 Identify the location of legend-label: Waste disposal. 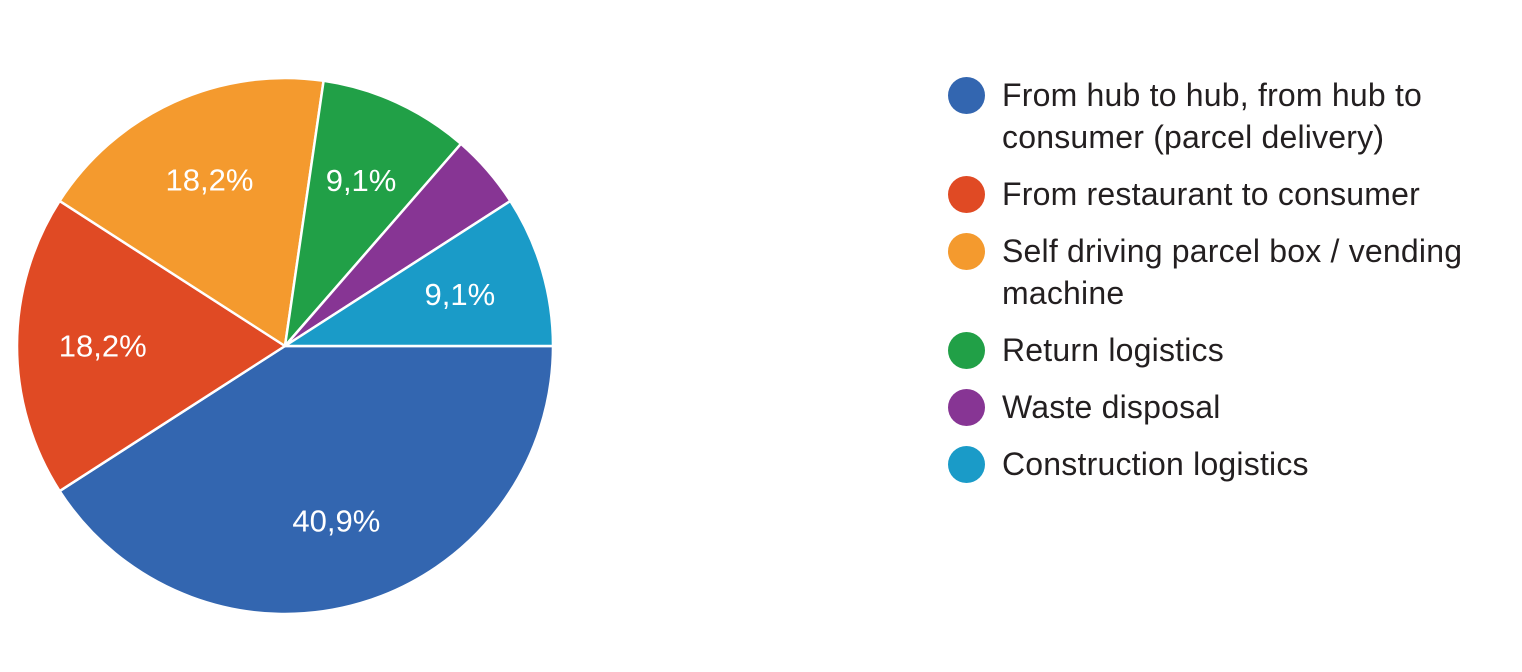
(1111, 407).